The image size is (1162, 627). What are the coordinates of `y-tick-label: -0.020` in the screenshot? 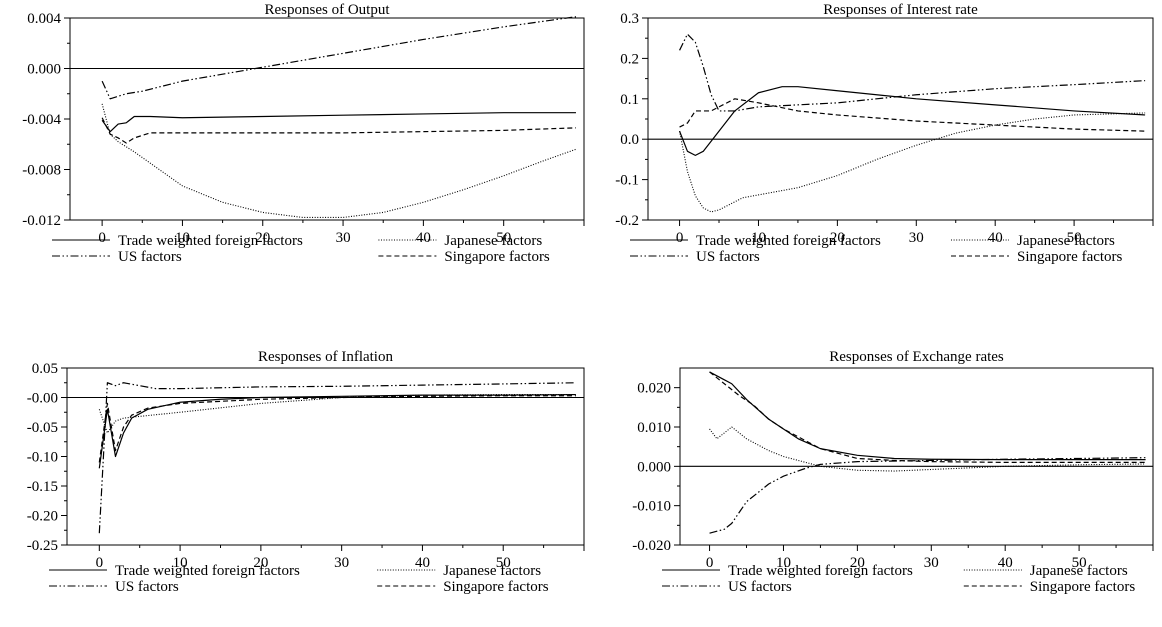 It's located at (651, 546).